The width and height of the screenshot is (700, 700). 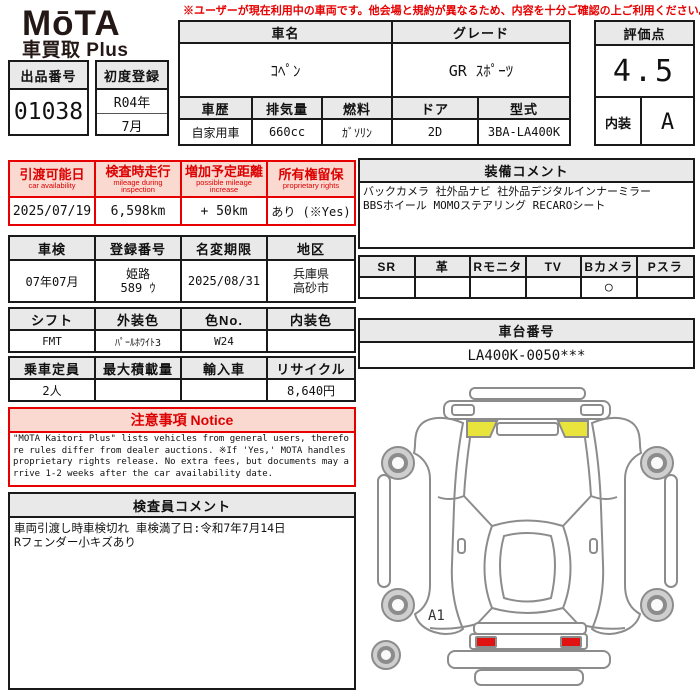 I want to click on transfer-deadline-header: 名変期限, so click(x=225, y=249).